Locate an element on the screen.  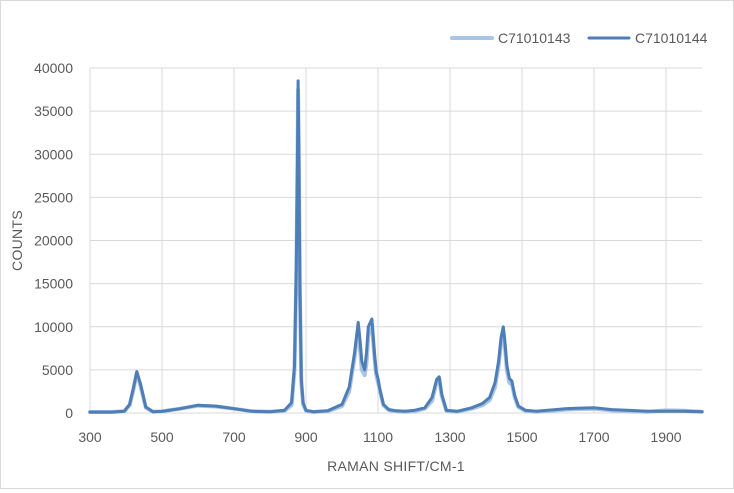
y-axis-ticks: 0 5000 10000 15000 20000 25000 30000 35000 40000 is located at coordinates (53, 240).